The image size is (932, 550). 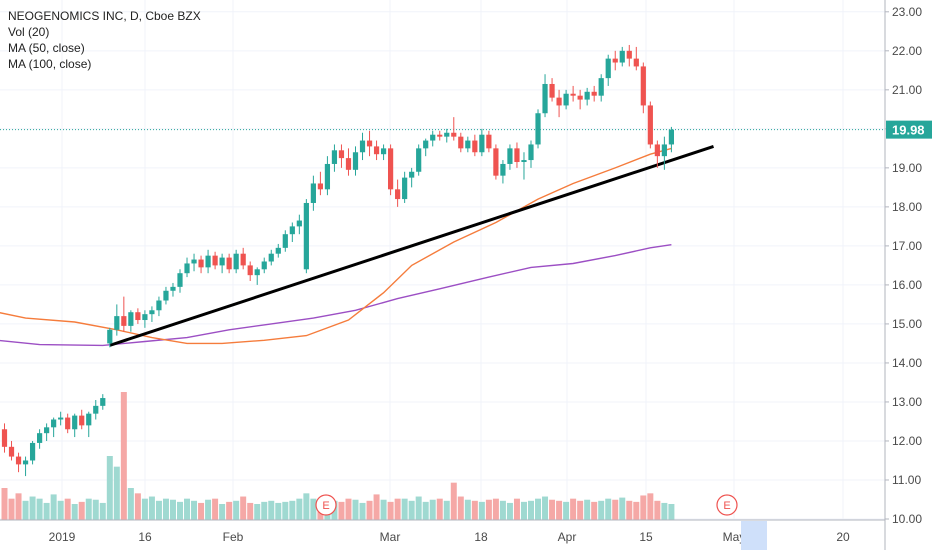 What do you see at coordinates (390, 537) in the screenshot?
I see `x-tick-label: Mar` at bounding box center [390, 537].